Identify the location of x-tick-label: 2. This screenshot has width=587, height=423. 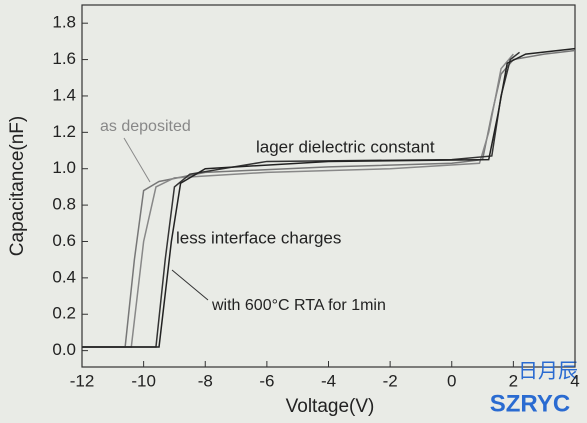
(513, 380).